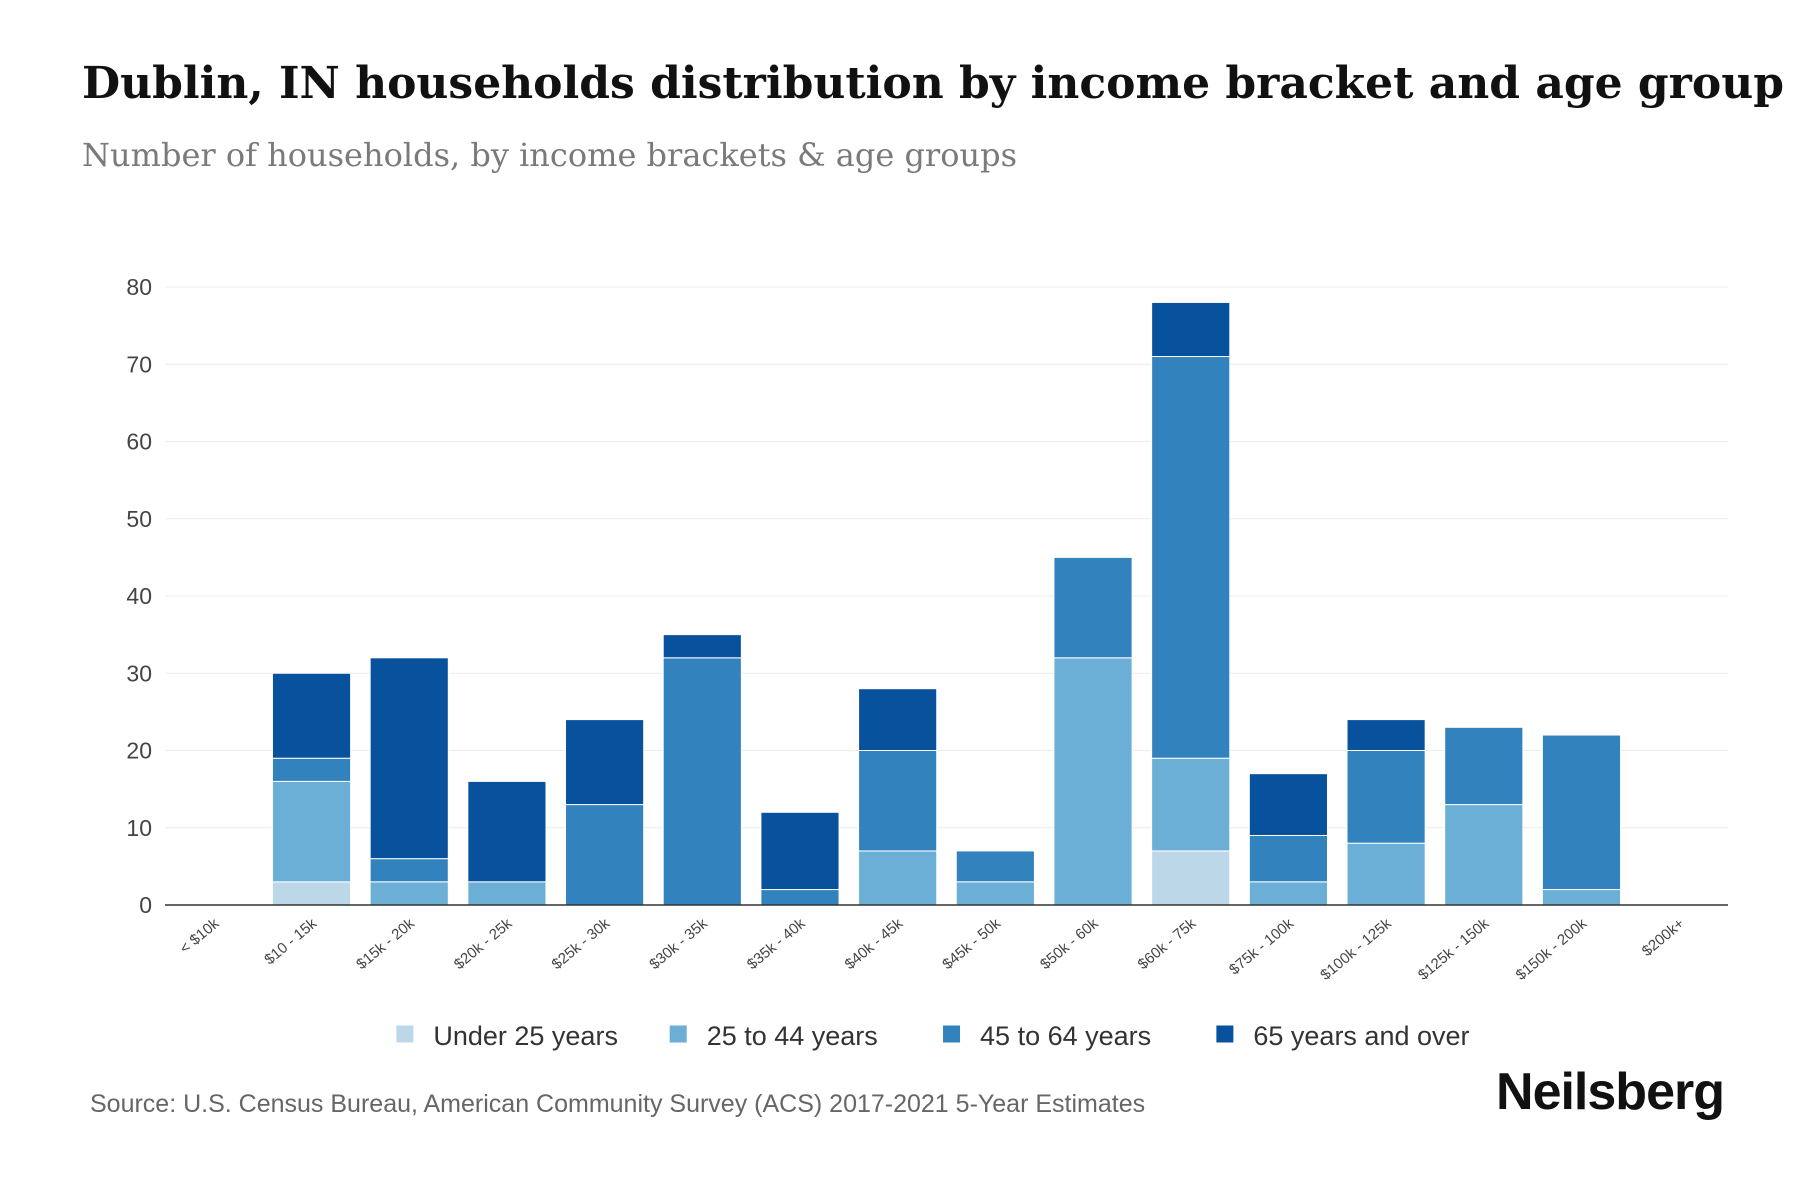 The height and width of the screenshot is (1200, 1800). What do you see at coordinates (1065, 1036) in the screenshot?
I see `legend-label: 45 to 64 years` at bounding box center [1065, 1036].